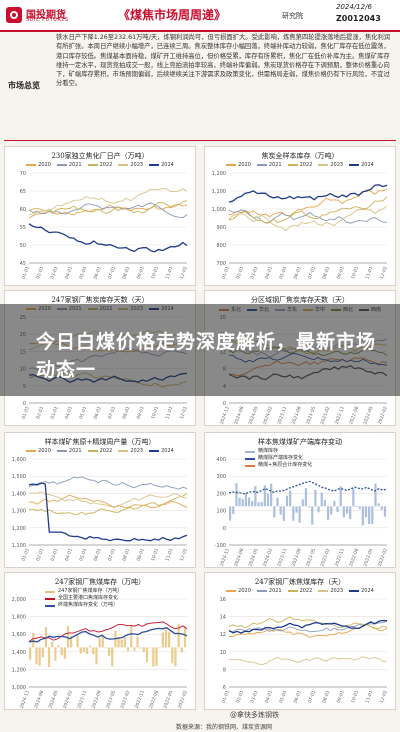 This screenshot has height=732, width=400. Describe the element at coordinates (19, 635) in the screenshot. I see `y-tick-label: 1,600` at that location.